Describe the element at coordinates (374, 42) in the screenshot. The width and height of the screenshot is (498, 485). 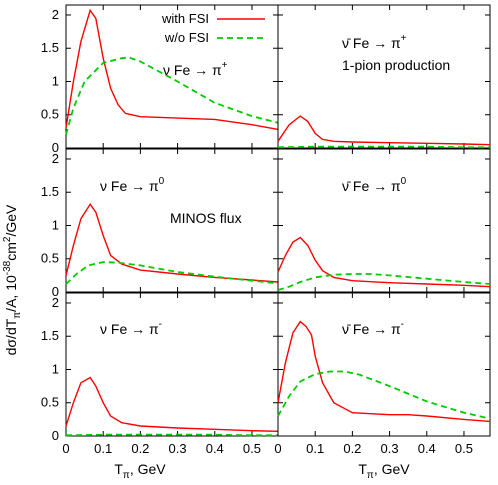
I see `panel-title: ν̄ Fe → π+` at that location.